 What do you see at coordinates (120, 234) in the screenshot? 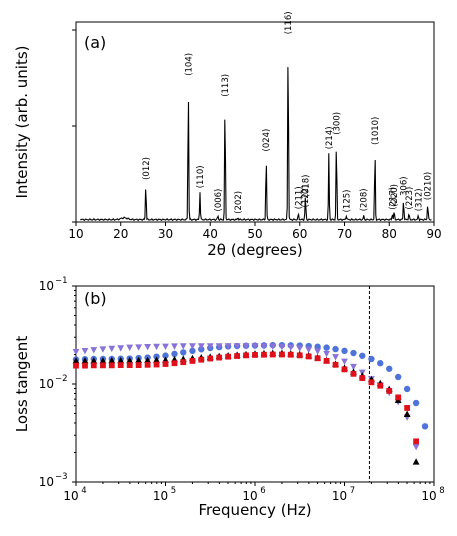
I see `xrd-x-tick-label: 20` at bounding box center [120, 234].